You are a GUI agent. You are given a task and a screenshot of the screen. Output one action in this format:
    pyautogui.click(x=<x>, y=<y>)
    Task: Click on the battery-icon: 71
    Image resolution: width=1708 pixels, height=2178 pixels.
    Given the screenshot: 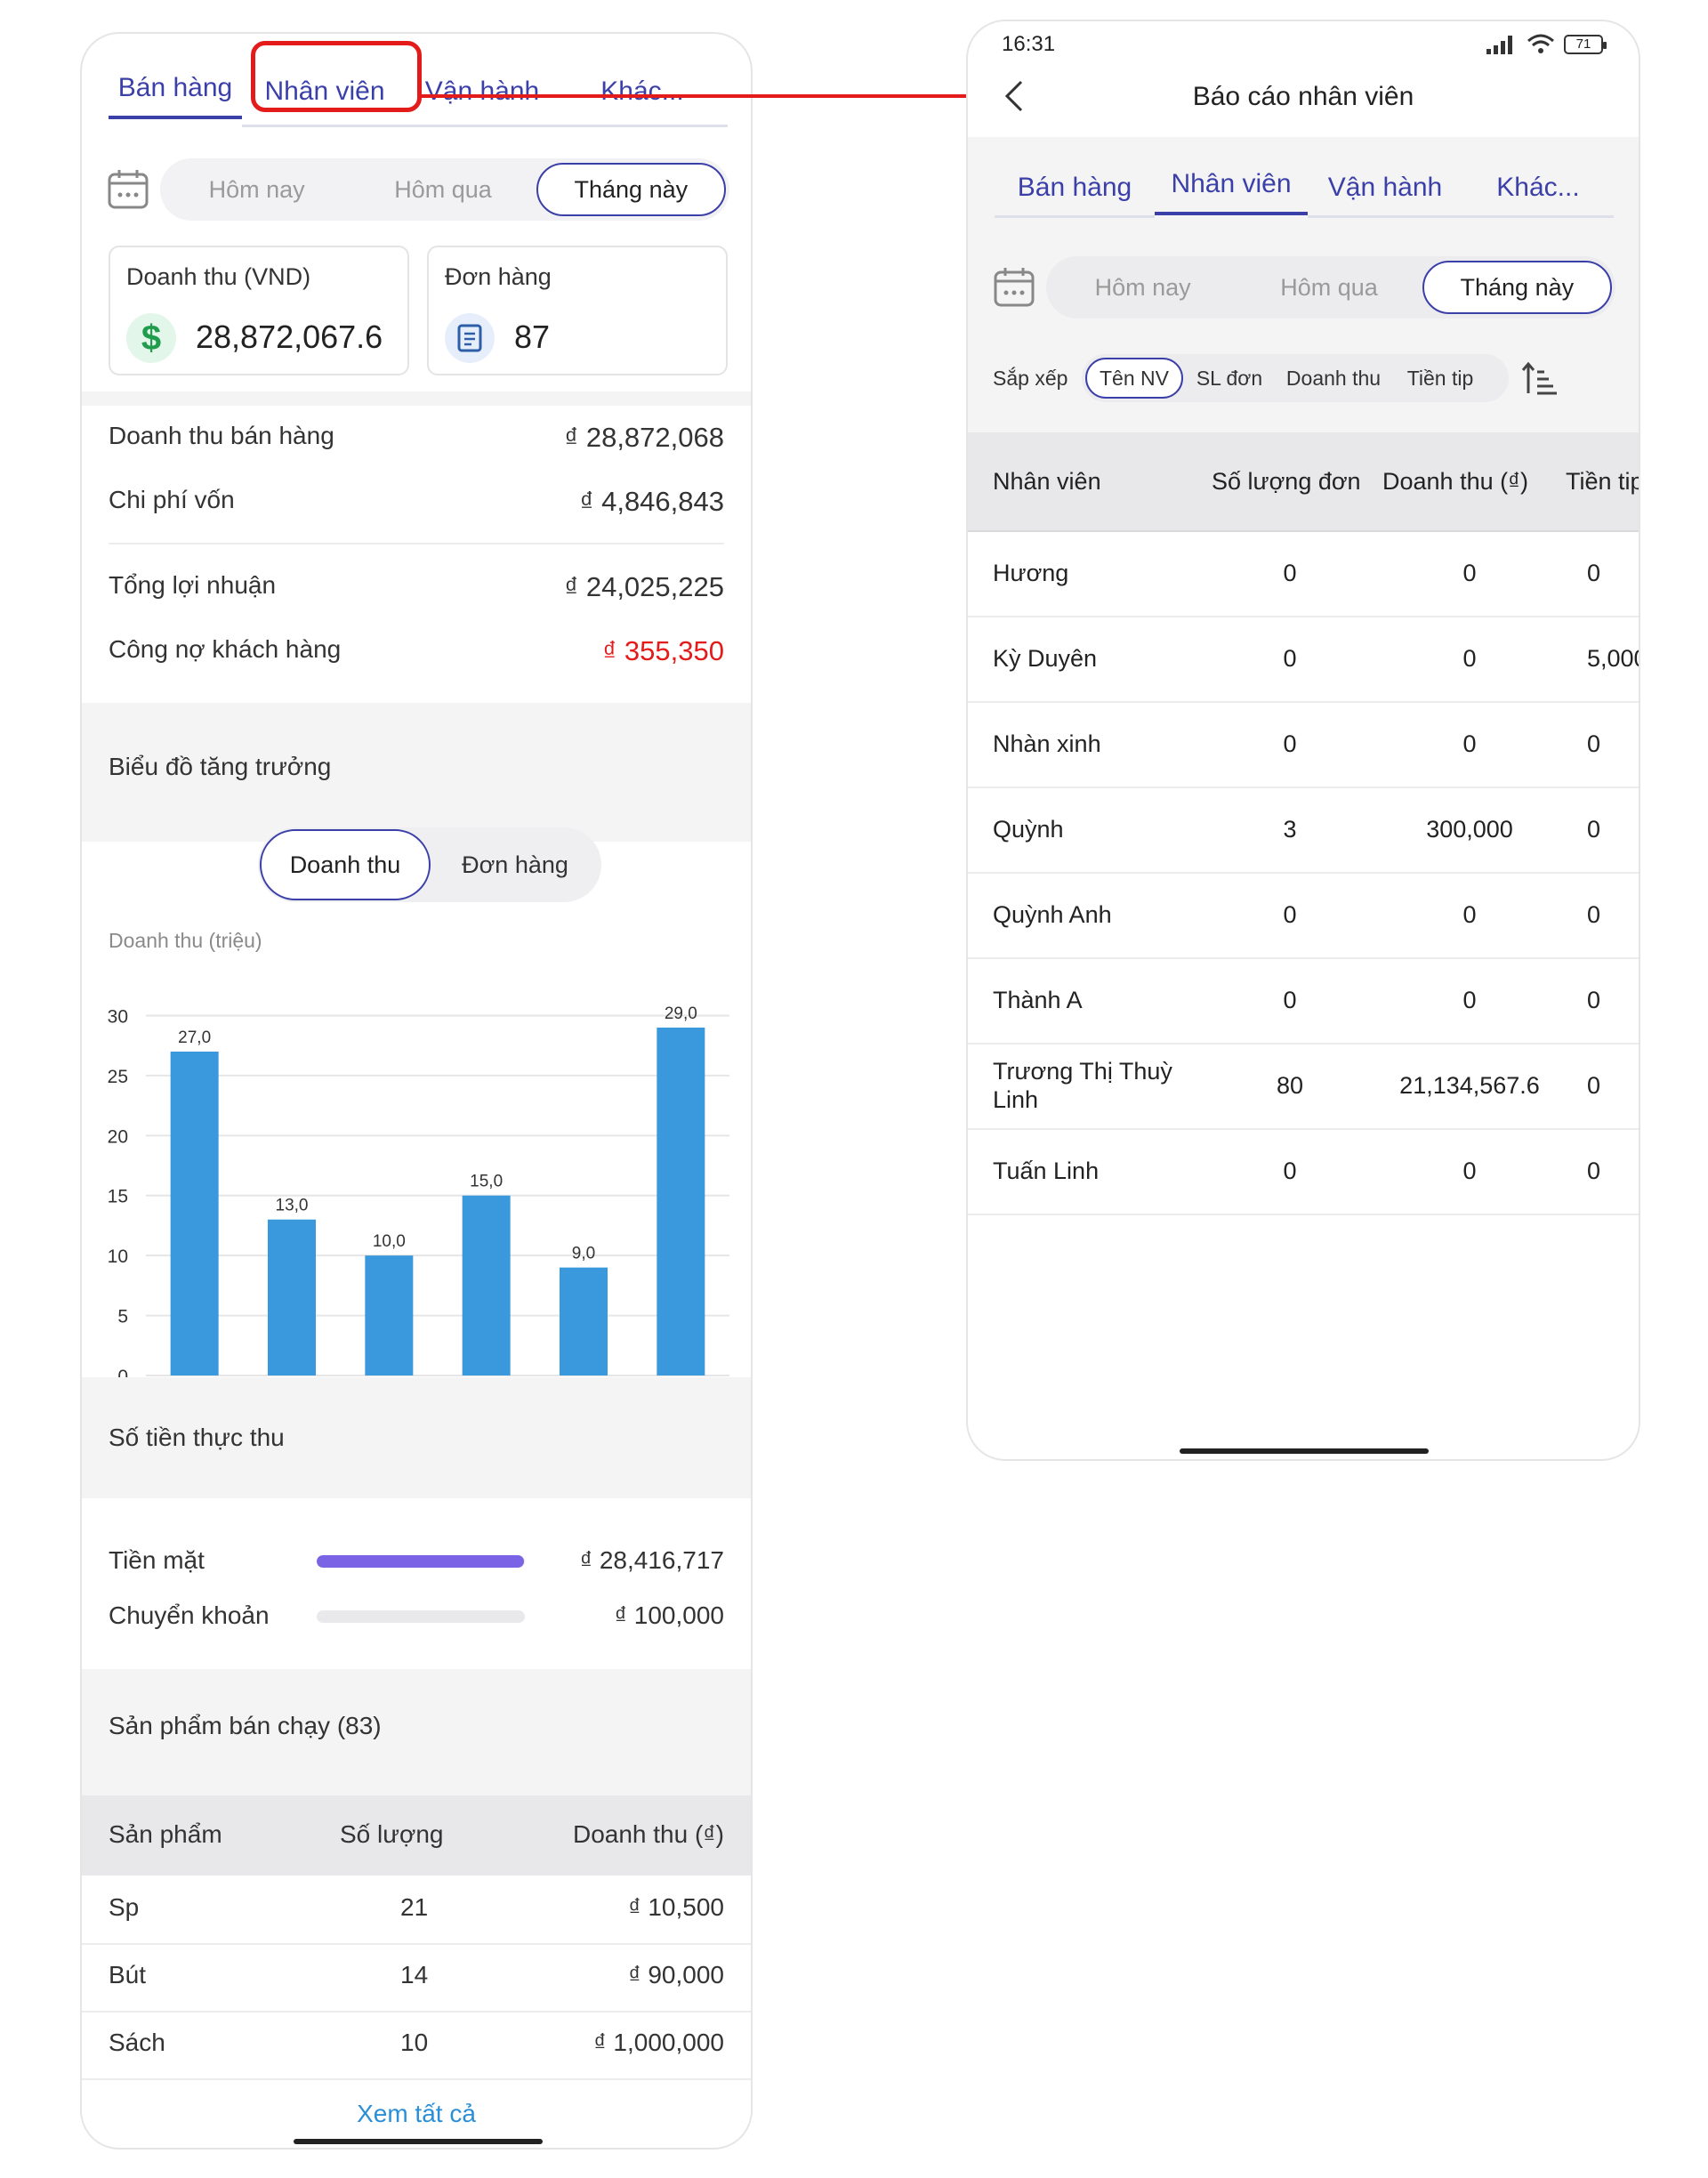 What is the action you would take?
    pyautogui.click(x=1585, y=44)
    